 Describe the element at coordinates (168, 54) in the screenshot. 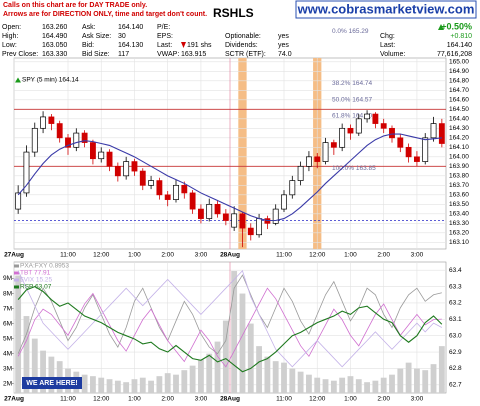

I see `quote-label: VWAP:` at that location.